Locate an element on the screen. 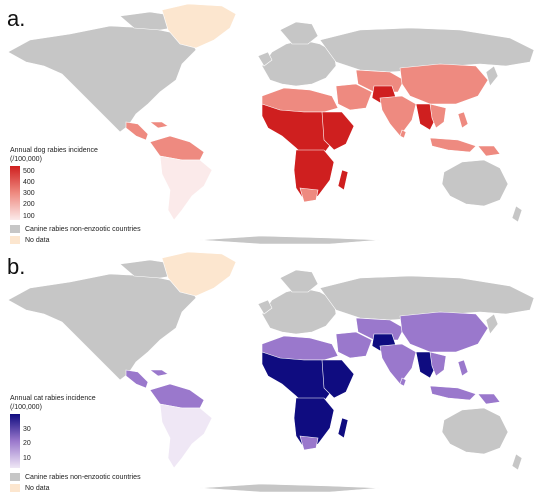  panel-label-b: b. is located at coordinates (16, 266).